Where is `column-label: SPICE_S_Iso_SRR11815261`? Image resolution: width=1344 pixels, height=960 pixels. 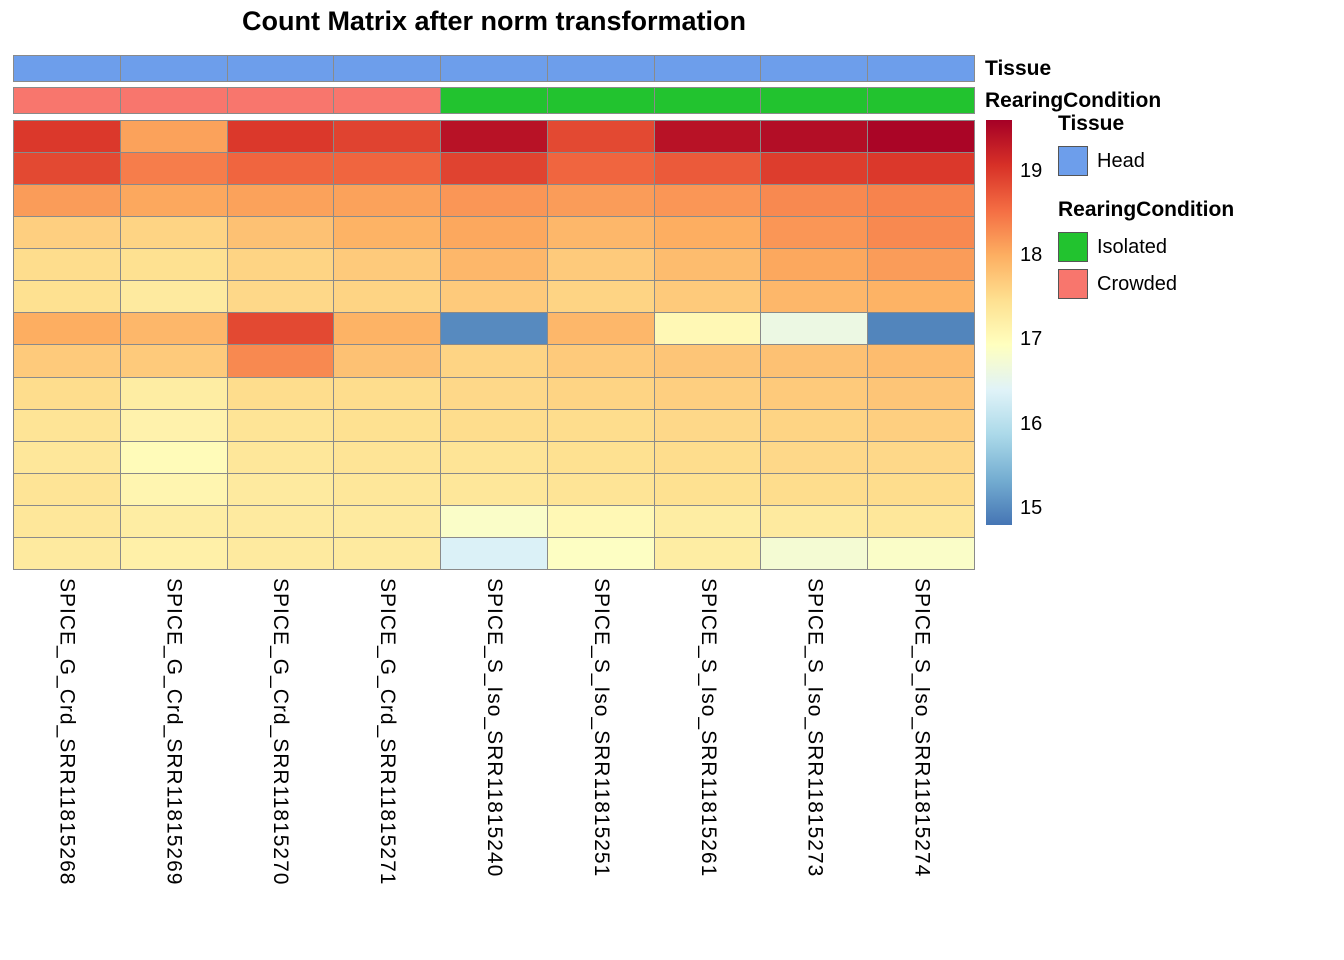 column-label: SPICE_S_Iso_SRR11815261 is located at coordinates (708, 728).